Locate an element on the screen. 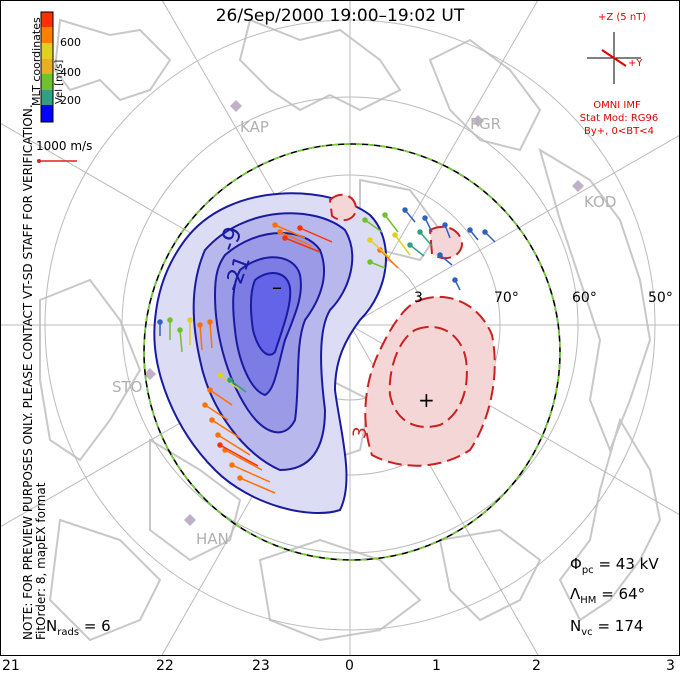  stat-n-vc: Nvc = 174 is located at coordinates (606, 627).